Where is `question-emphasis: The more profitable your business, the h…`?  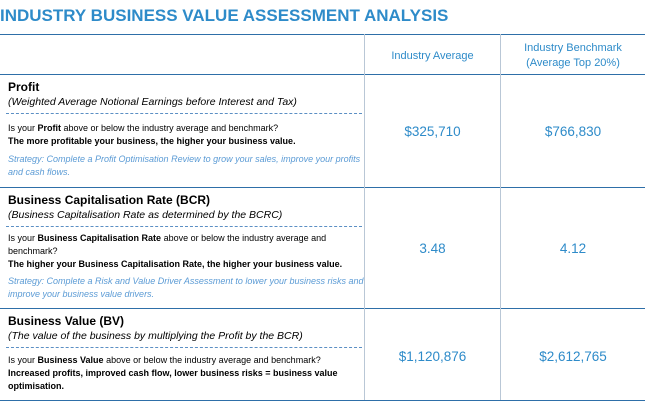
question-emphasis: The more profitable your business, the h… is located at coordinates (152, 141).